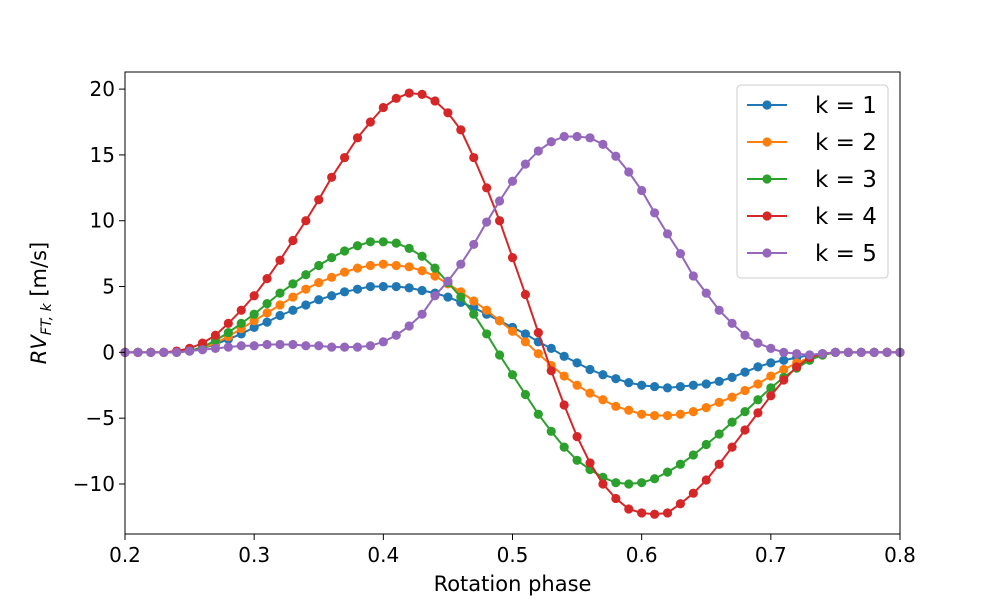 The image size is (1000, 600). I want to click on x-tick-label: 0.3, so click(254, 555).